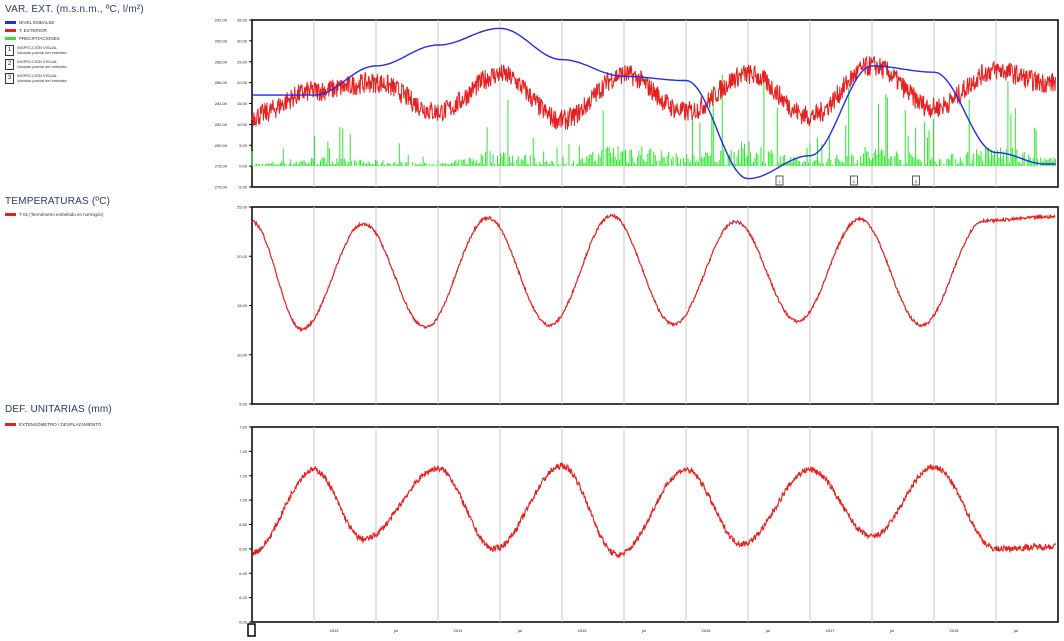 The height and width of the screenshot is (641, 1064). I want to click on legend-precipitation: PRECIPITACIONES, so click(36, 38).